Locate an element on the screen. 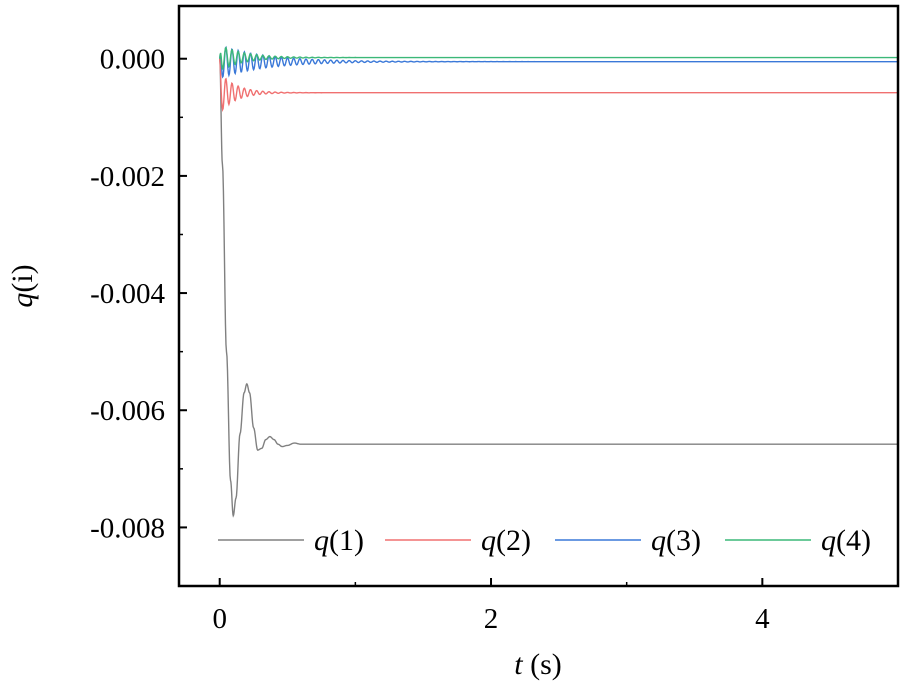 The height and width of the screenshot is (689, 905). x-tick-label: 4 is located at coordinates (762, 619).